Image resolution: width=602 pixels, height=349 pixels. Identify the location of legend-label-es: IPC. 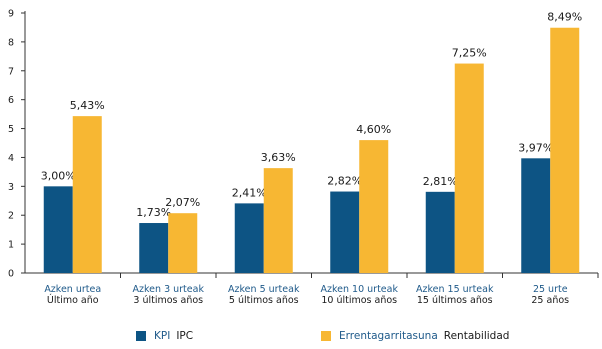
(185, 336).